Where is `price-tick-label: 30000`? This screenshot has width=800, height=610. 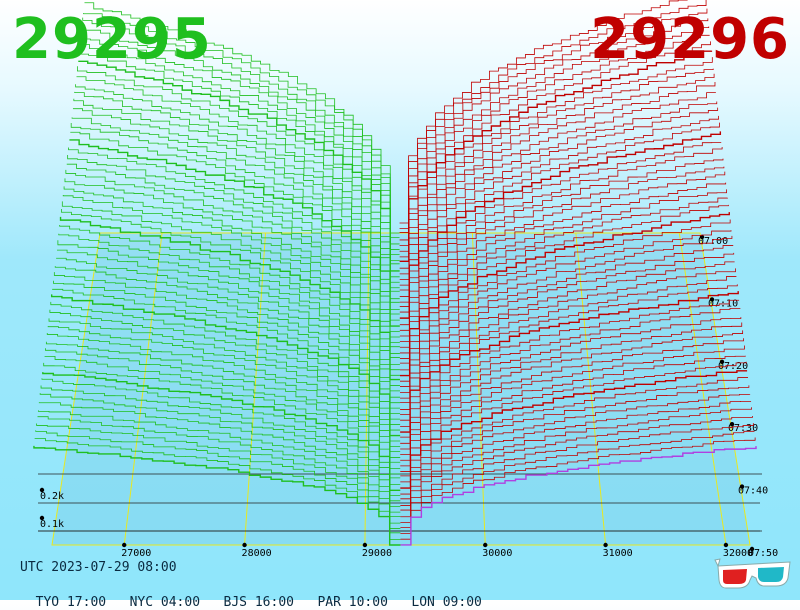 price-tick-label: 30000 is located at coordinates (497, 553).